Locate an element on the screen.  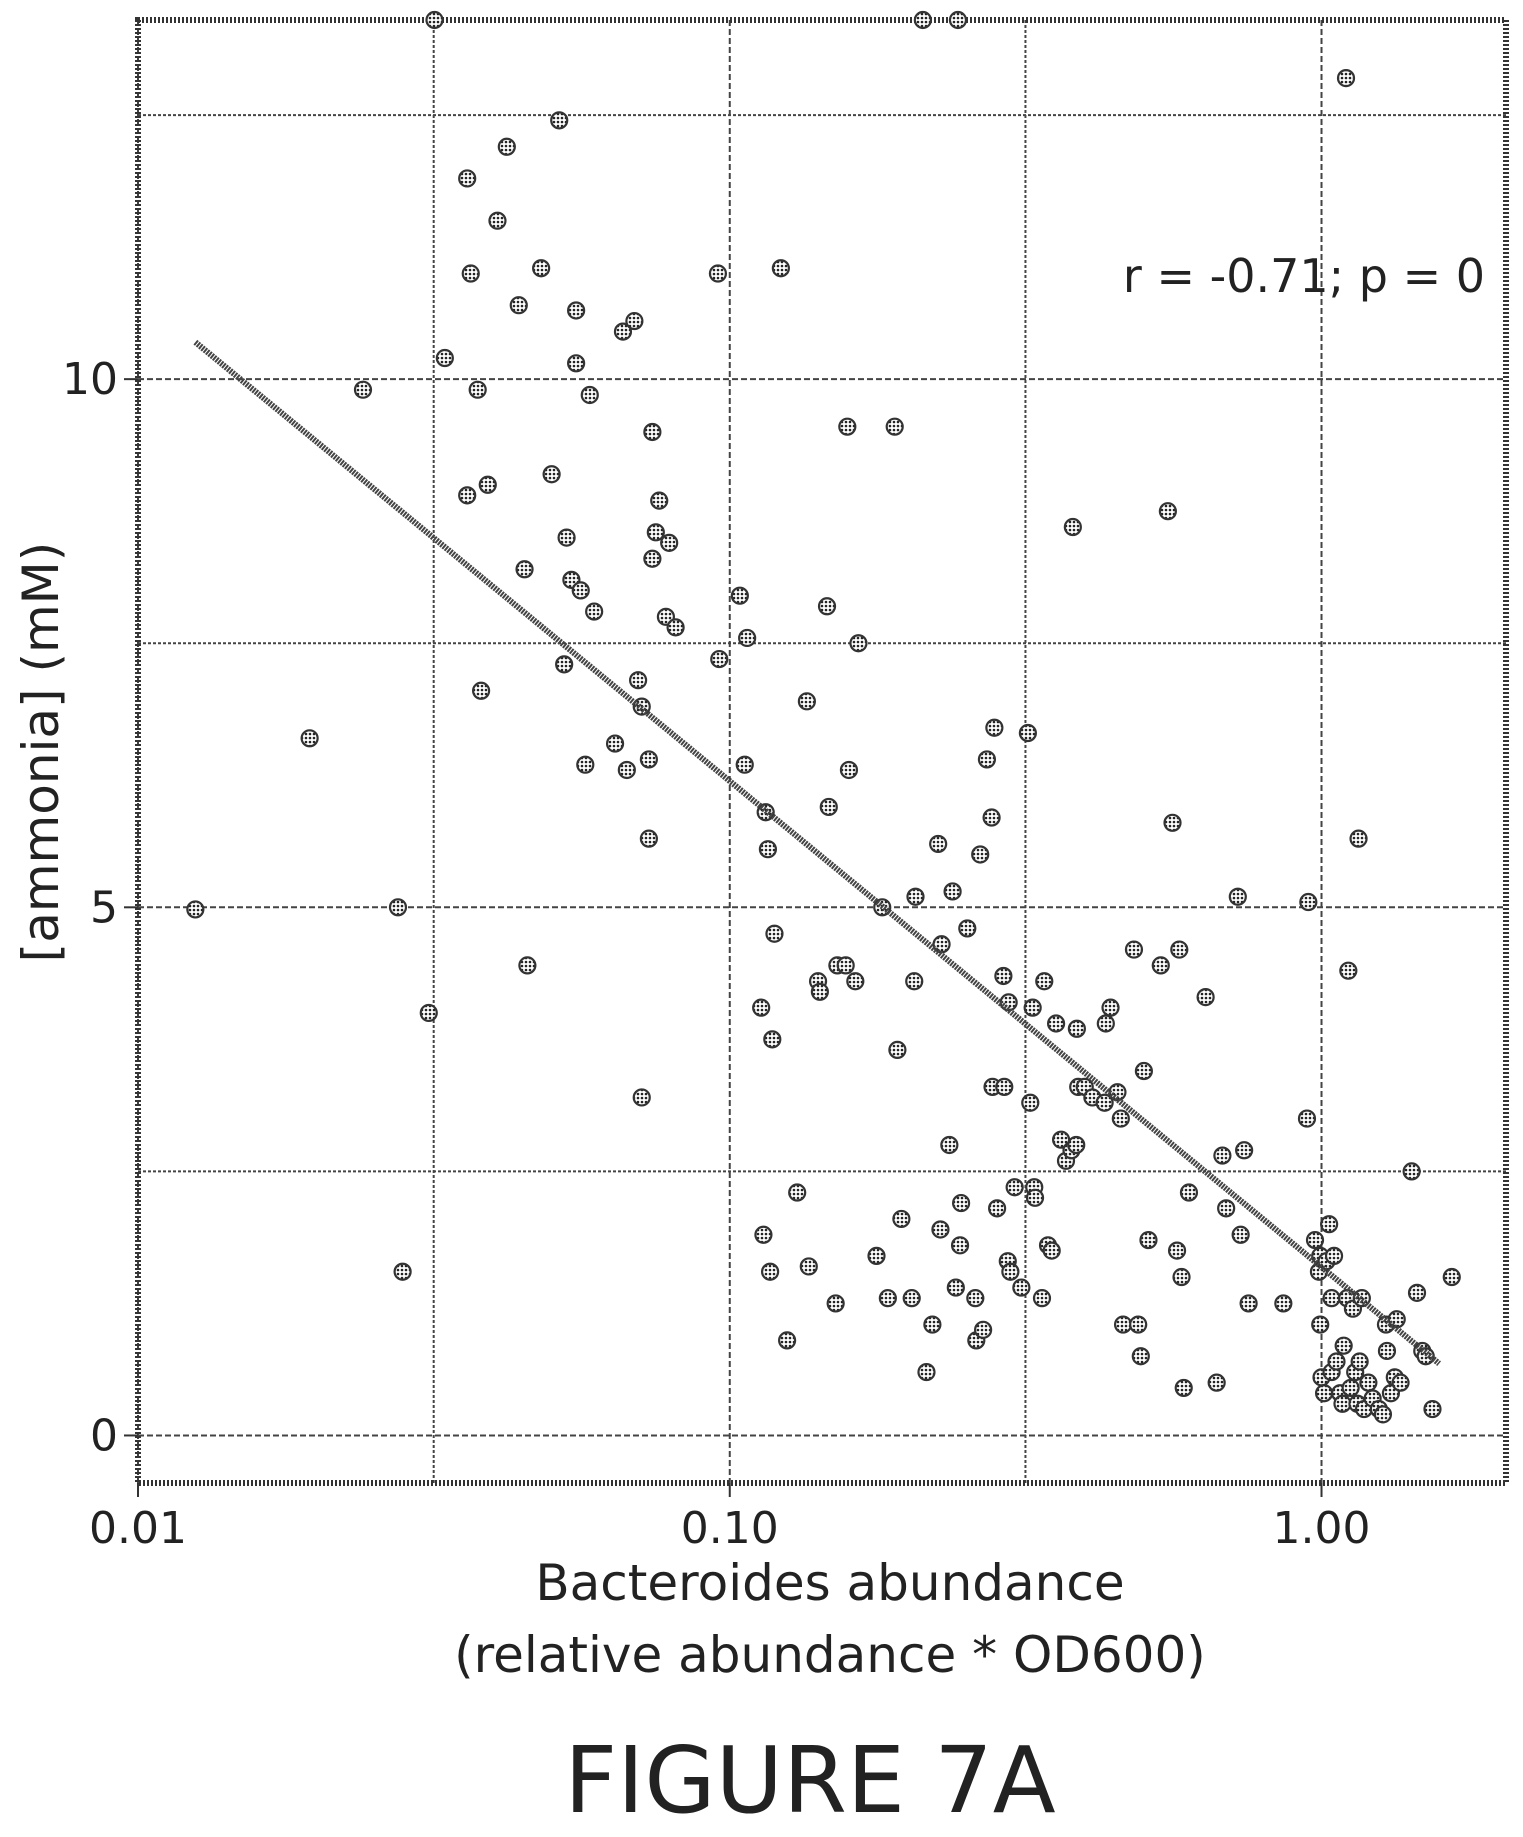
x-axis-title-line-1: Bacteroides abundance is located at coordinates (829, 1583).